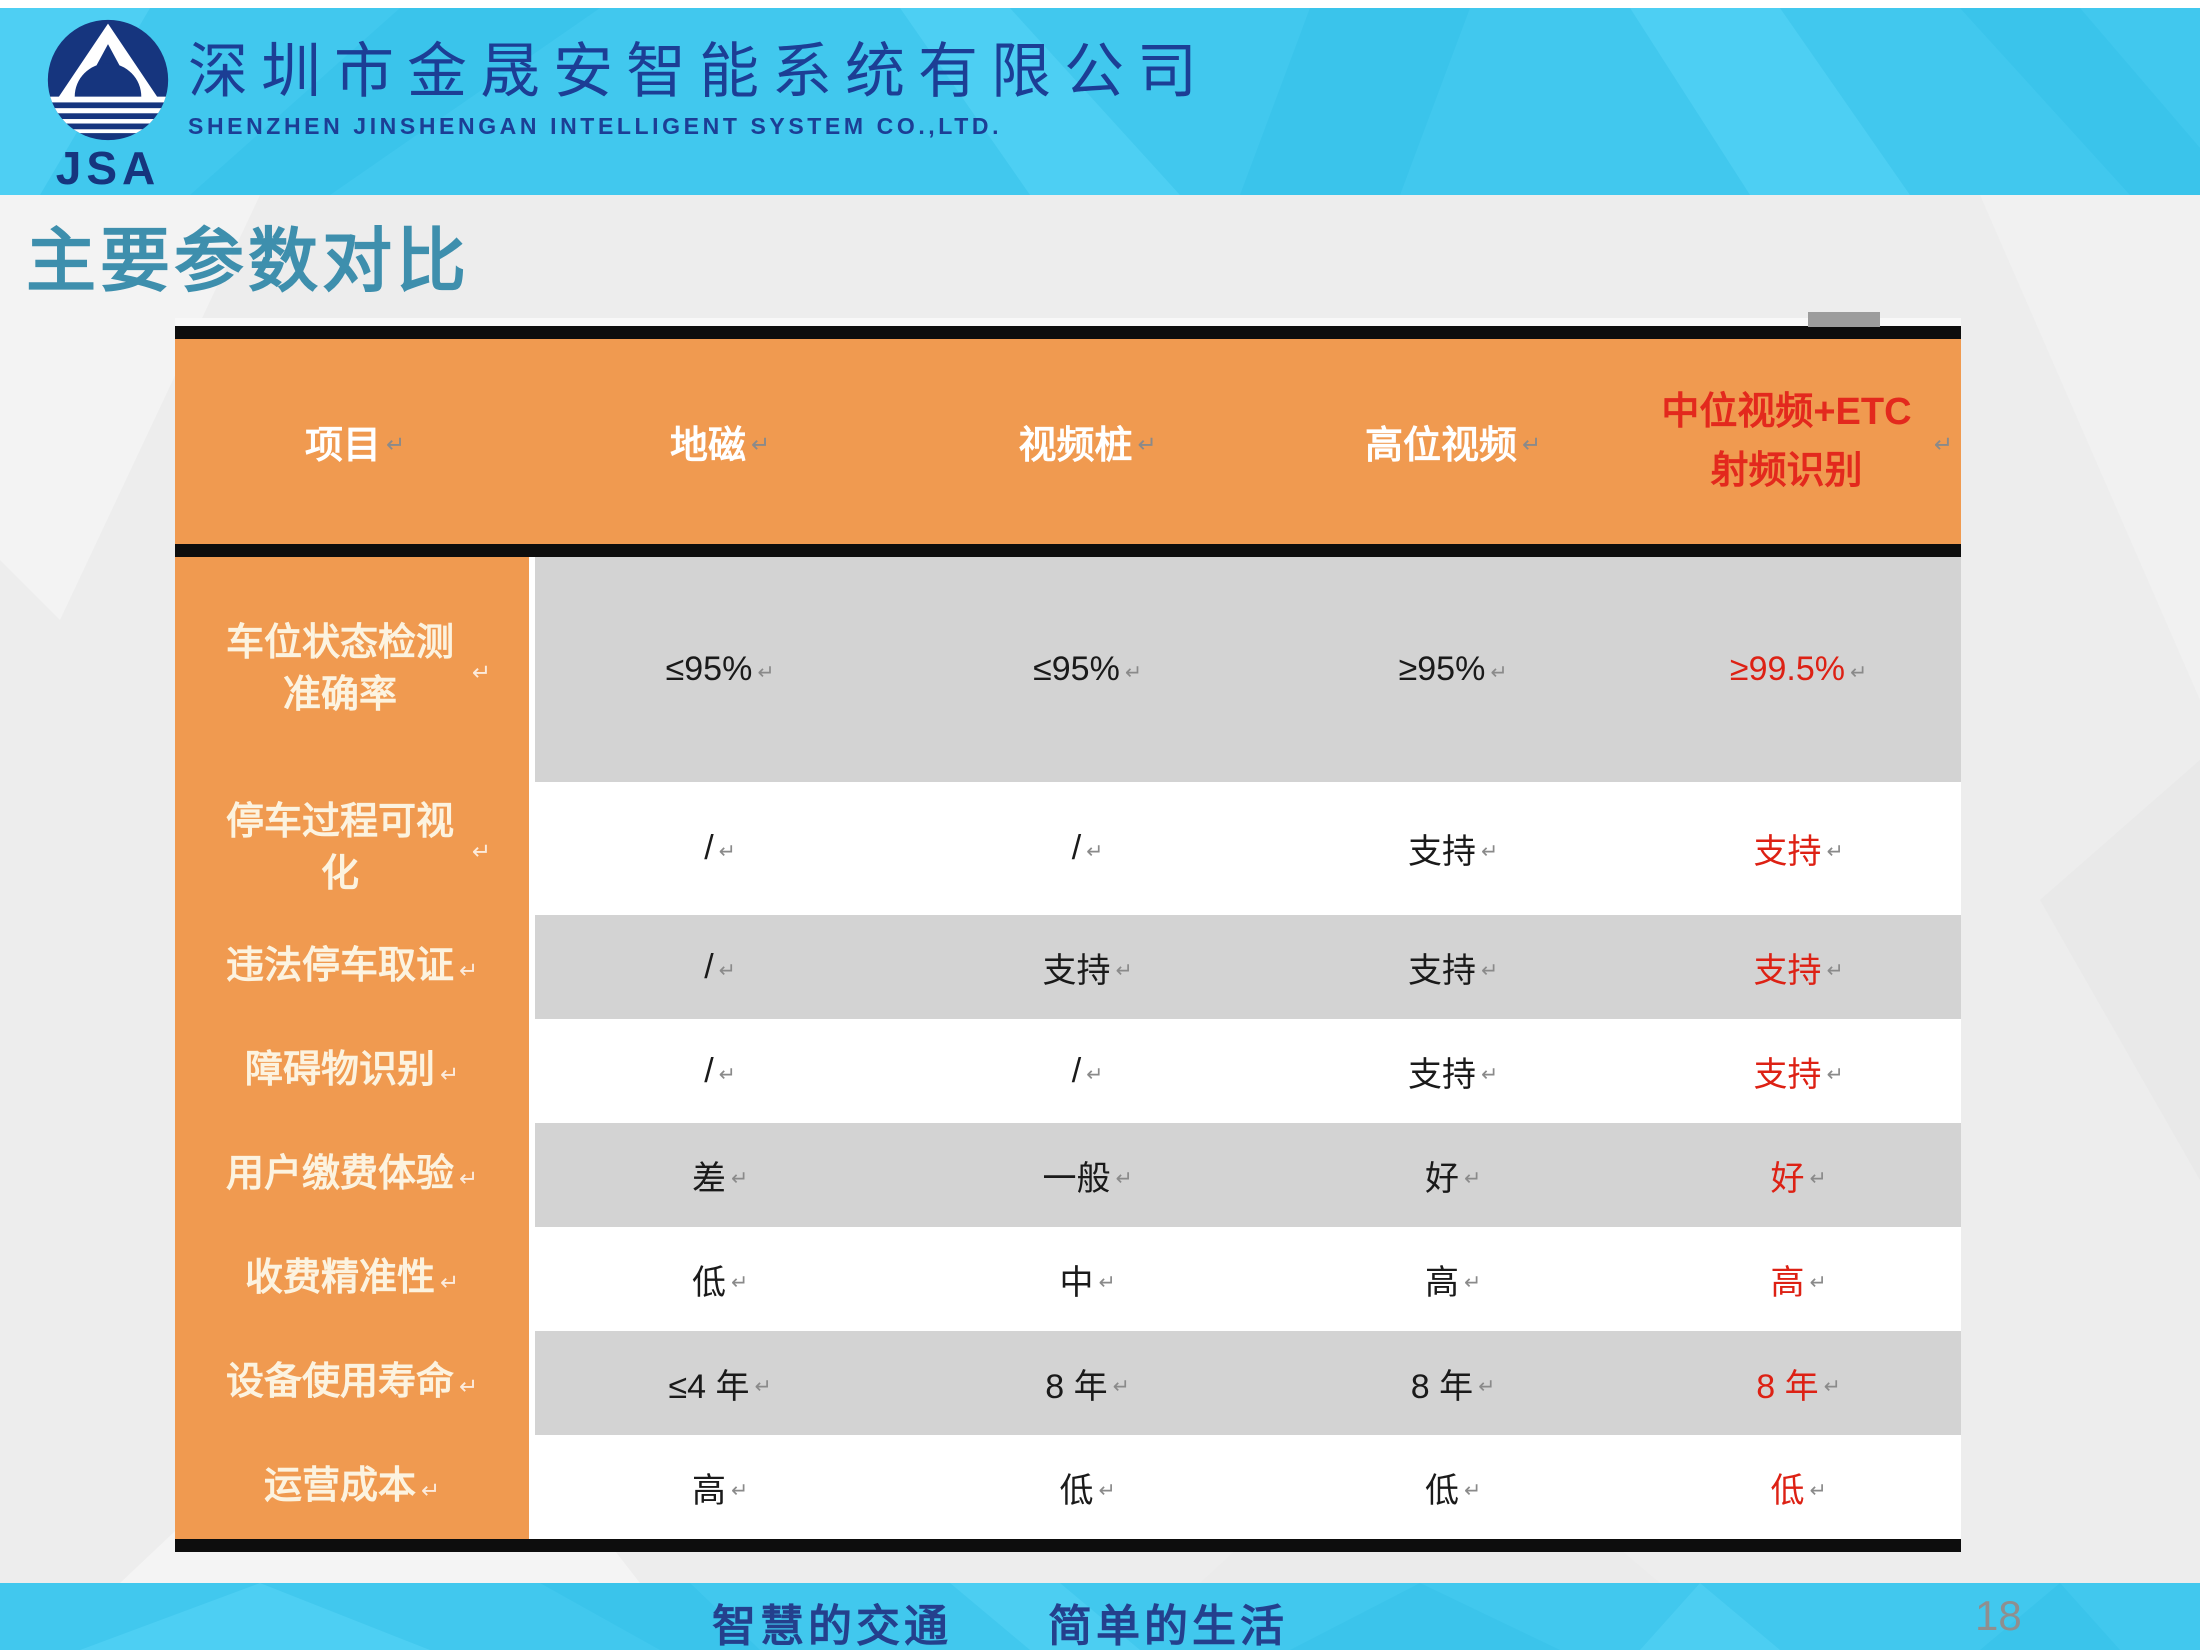 The image size is (2200, 1650). Describe the element at coordinates (1087, 669) in the screenshot. I see `value-cell: ≤95% ↵` at that location.